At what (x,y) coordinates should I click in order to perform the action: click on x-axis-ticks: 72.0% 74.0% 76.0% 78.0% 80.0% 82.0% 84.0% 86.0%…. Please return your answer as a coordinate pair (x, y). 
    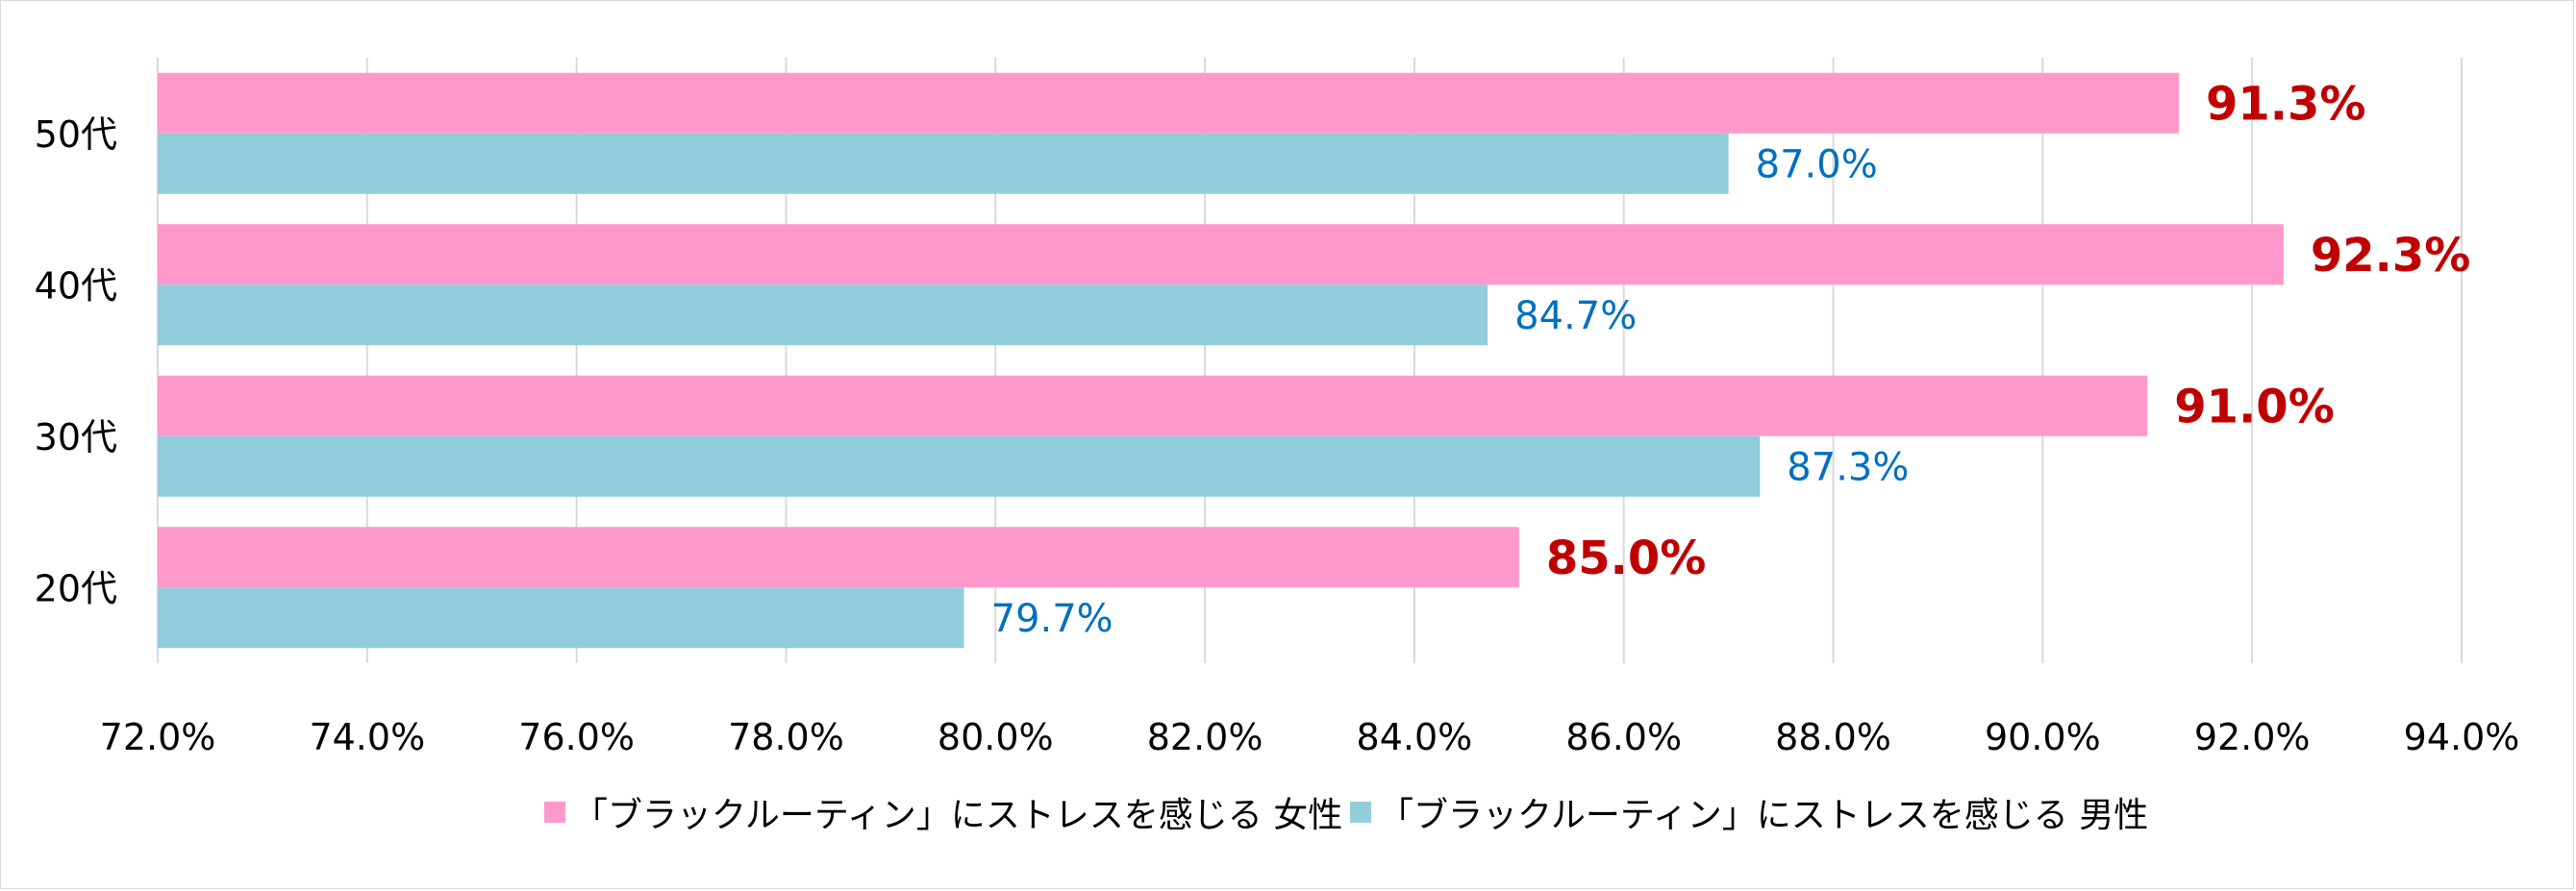
    Looking at the image, I should click on (1310, 737).